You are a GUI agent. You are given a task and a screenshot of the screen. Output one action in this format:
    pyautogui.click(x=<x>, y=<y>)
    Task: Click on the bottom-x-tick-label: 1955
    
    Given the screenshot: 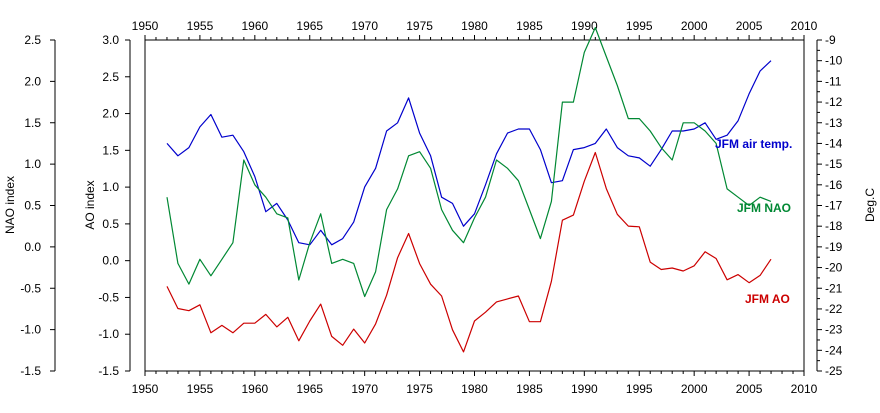 What is the action you would take?
    pyautogui.click(x=200, y=389)
    